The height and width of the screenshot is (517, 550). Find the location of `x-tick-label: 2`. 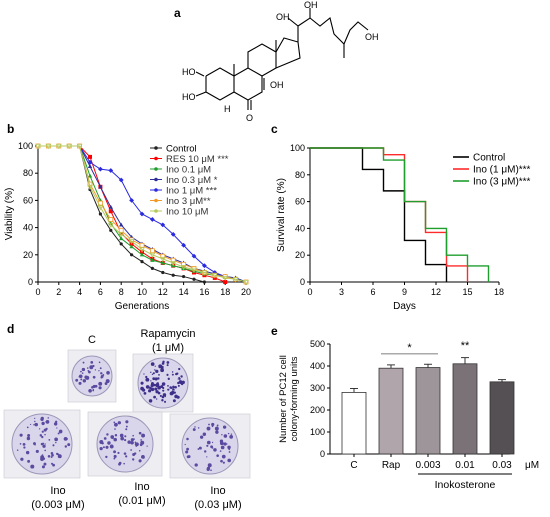

x-tick-label: 2 is located at coordinates (58, 292).